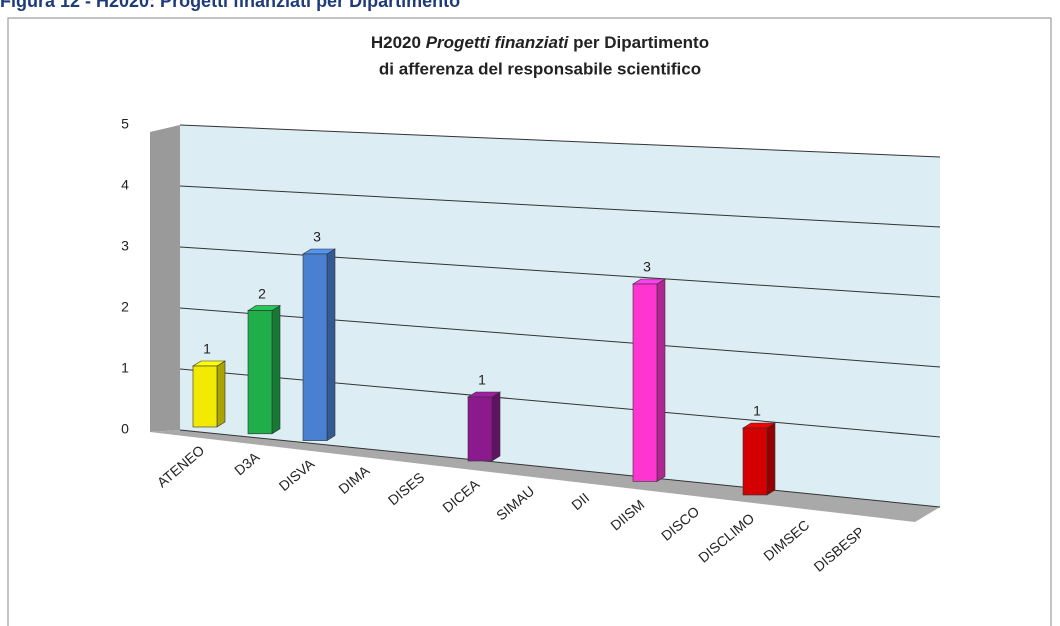  Describe the element at coordinates (262, 293) in the screenshot. I see `data-label: 2` at that location.